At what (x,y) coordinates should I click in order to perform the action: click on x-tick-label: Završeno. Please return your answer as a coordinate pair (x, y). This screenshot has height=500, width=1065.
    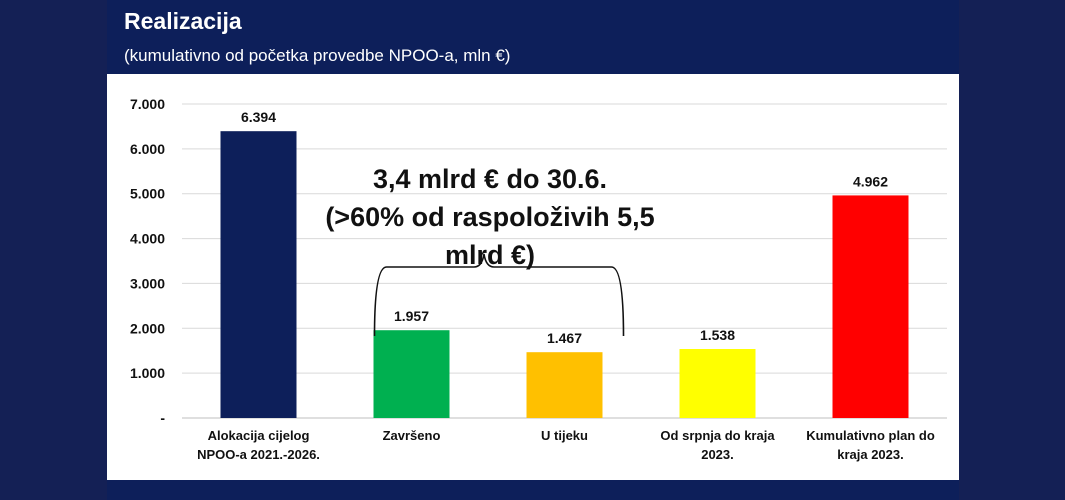
    Looking at the image, I should click on (412, 435).